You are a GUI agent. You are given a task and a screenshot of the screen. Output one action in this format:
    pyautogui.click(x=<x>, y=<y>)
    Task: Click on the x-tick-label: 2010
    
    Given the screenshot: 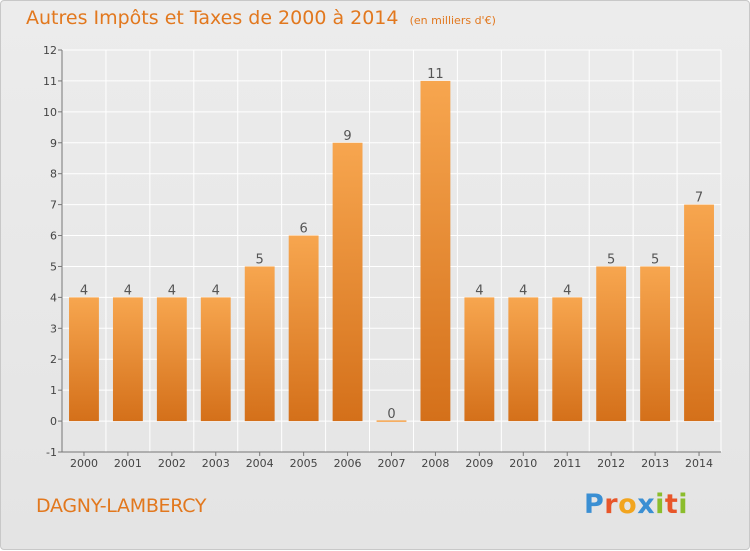 What is the action you would take?
    pyautogui.click(x=523, y=463)
    